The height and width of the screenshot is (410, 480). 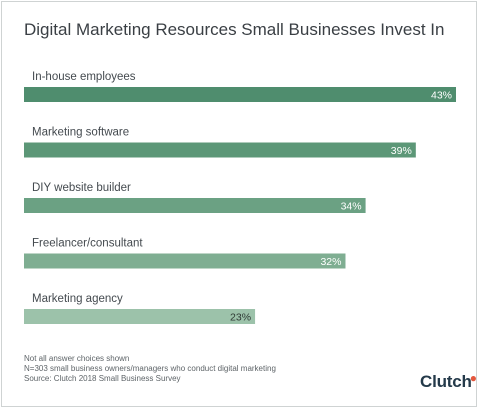 I want to click on clutch-logo: Clutch●, so click(x=448, y=381).